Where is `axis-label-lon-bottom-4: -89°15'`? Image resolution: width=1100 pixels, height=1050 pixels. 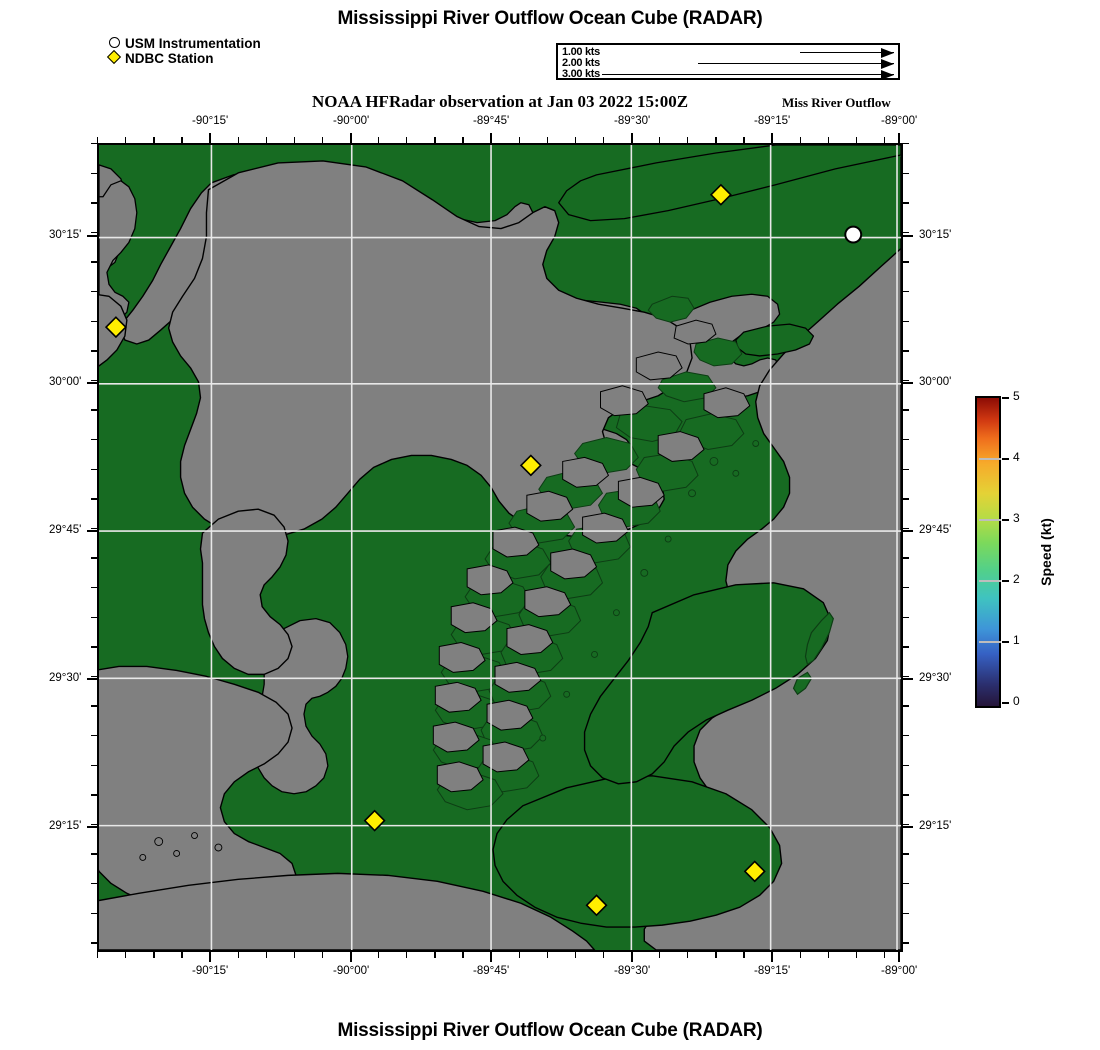
axis-label-lon-bottom-4: -89°15' is located at coordinates (772, 971).